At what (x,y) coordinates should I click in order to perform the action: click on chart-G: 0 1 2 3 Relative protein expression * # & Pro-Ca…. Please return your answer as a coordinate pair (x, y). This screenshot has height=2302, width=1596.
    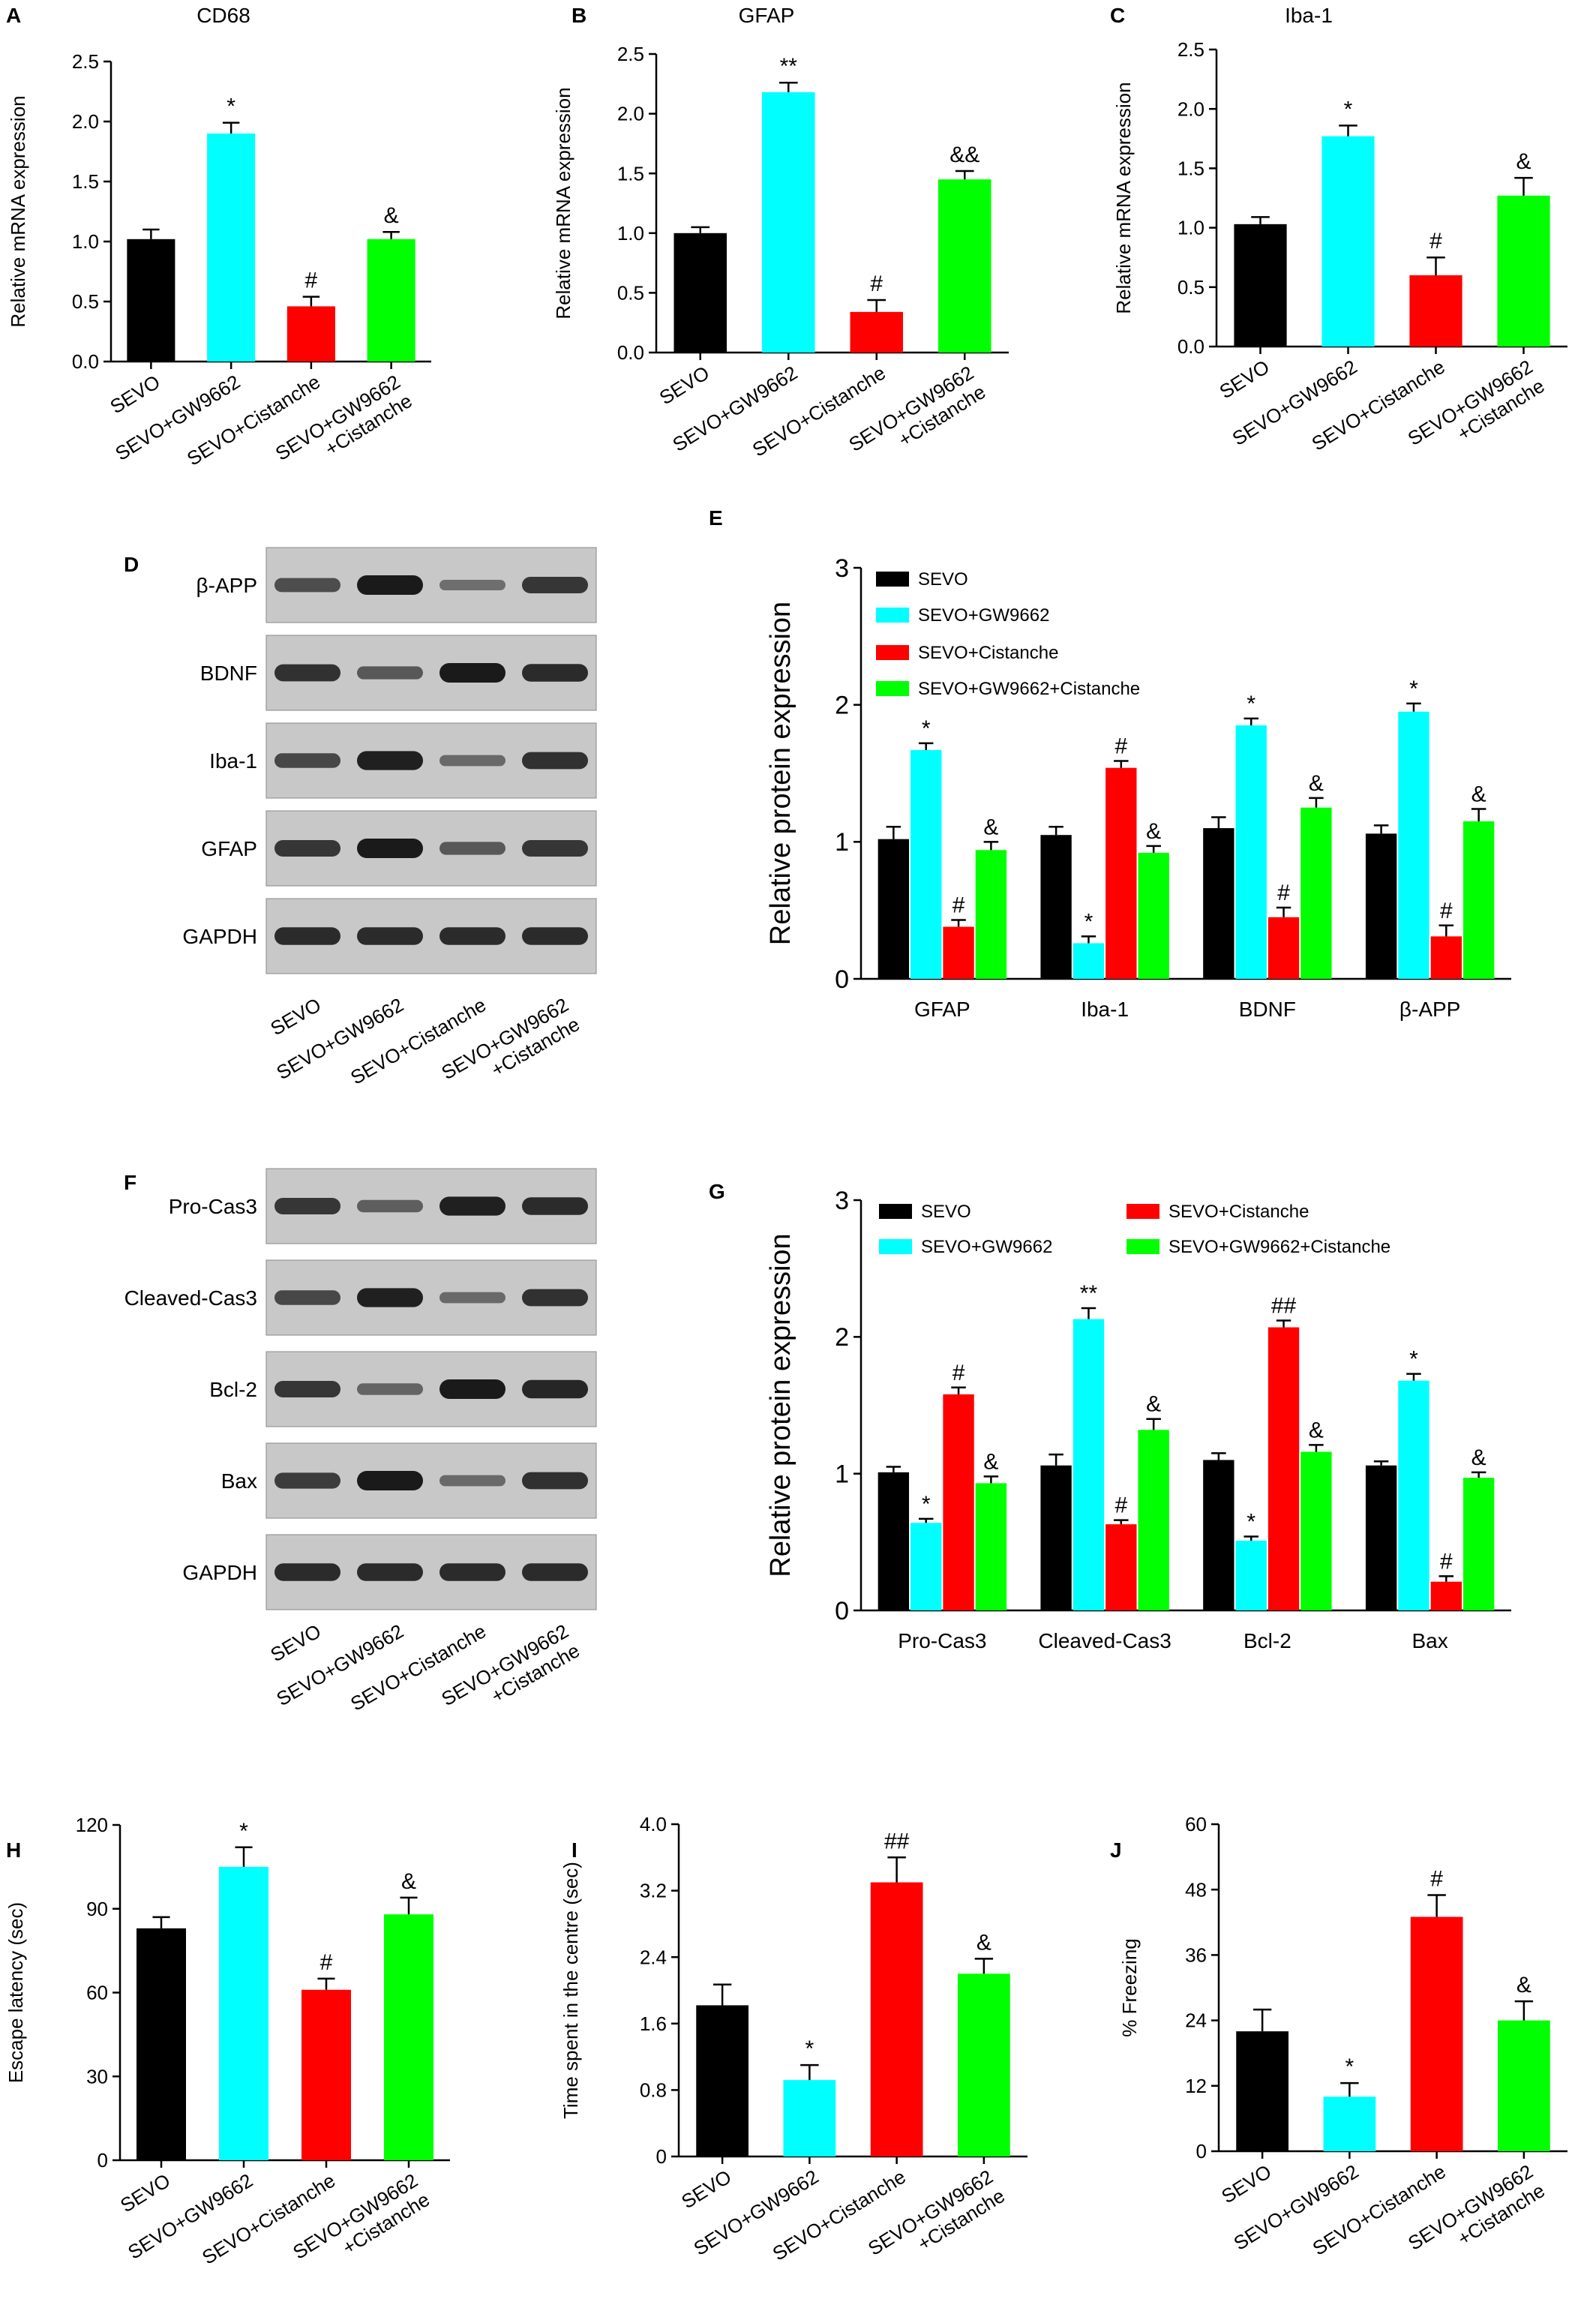
    Looking at the image, I should click on (1138, 1419).